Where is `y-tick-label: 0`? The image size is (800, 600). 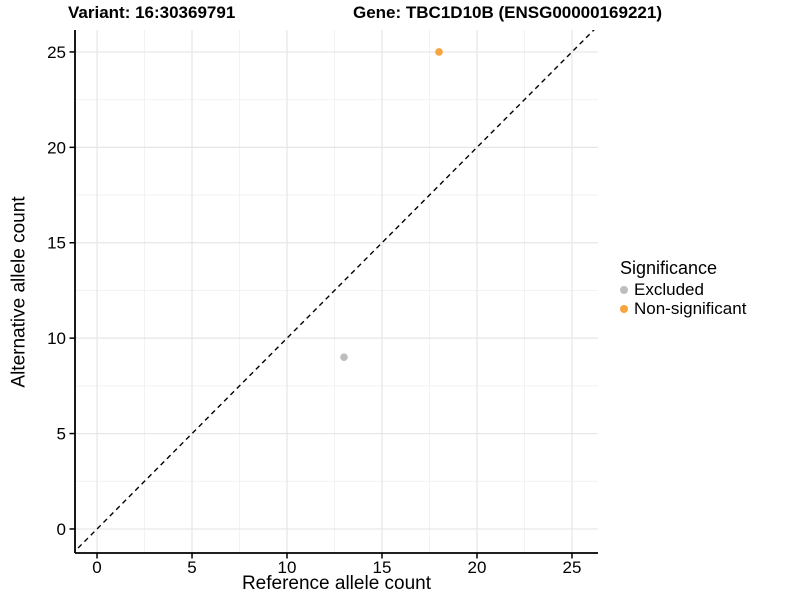
y-tick-label: 0 is located at coordinates (61, 529).